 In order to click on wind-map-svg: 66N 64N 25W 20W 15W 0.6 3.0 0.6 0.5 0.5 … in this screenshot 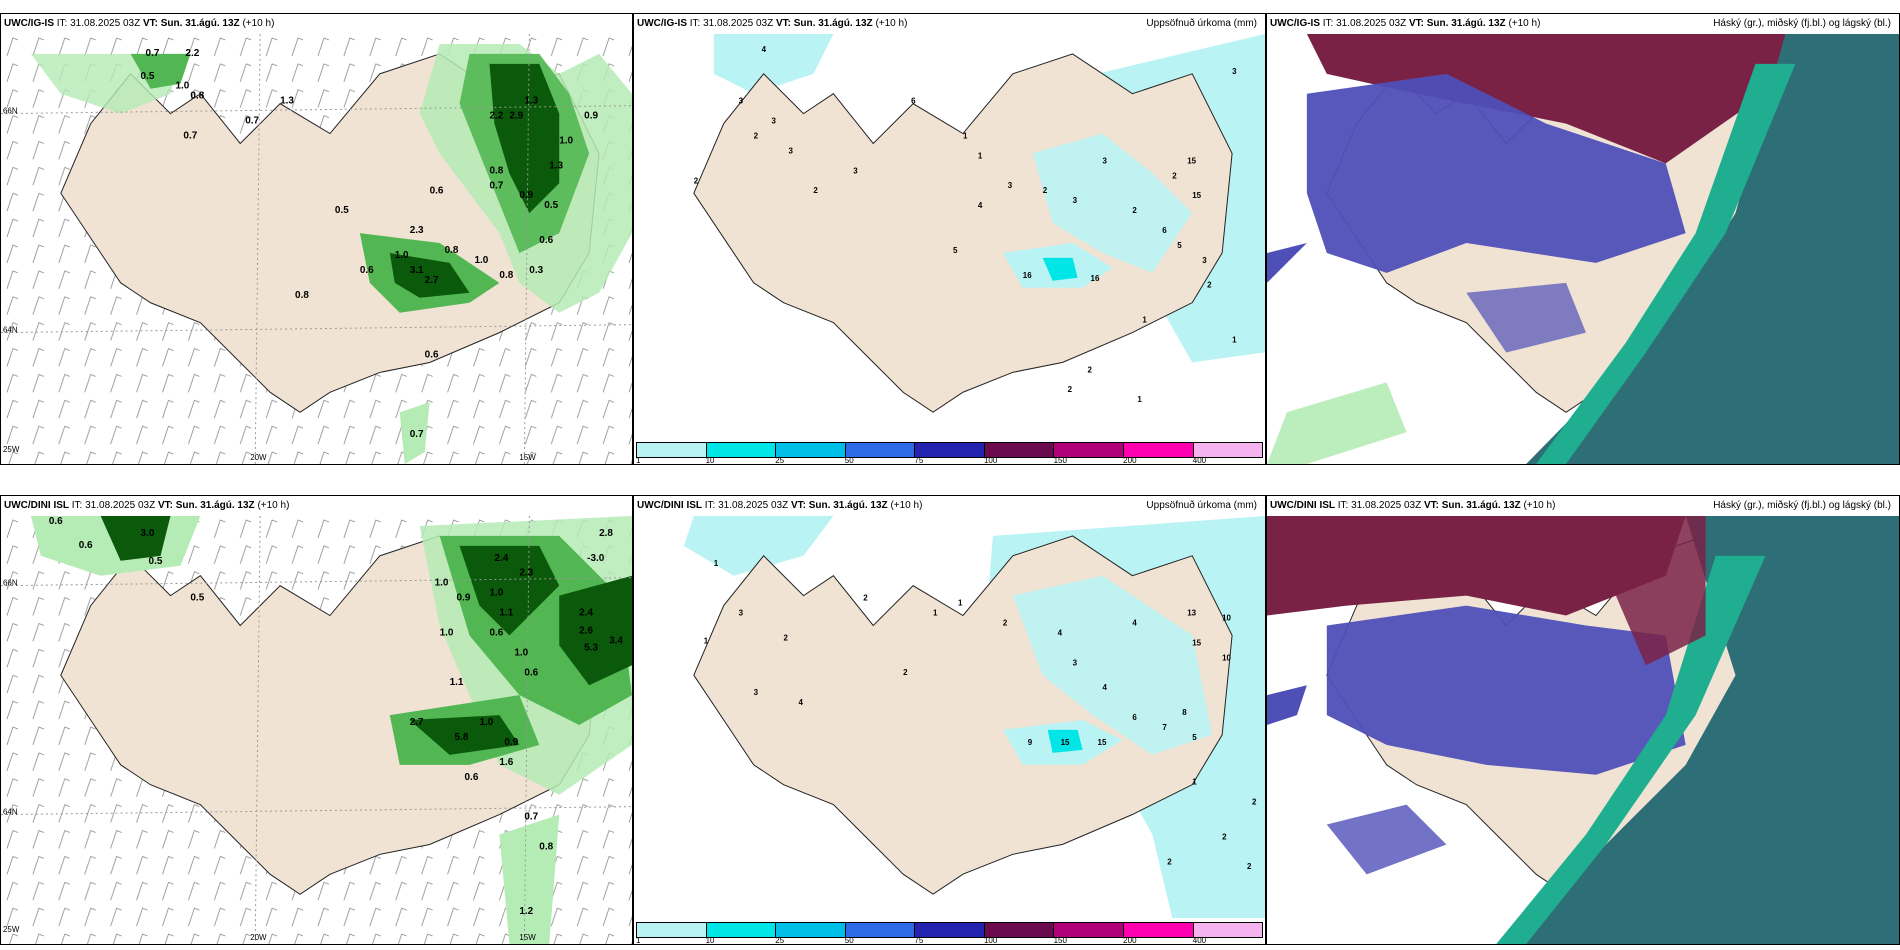, I will do `click(316, 730)`.